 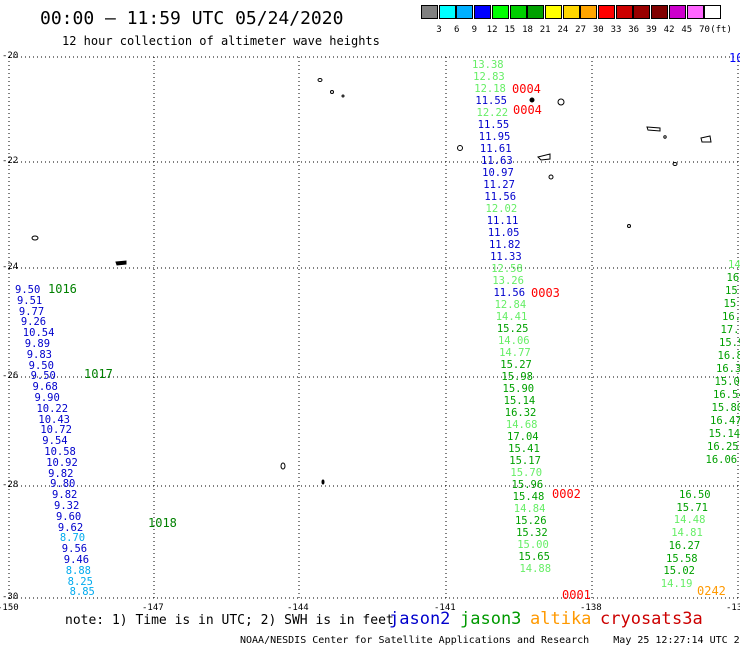 I want to click on legend-label: 70, so click(x=704, y=30).